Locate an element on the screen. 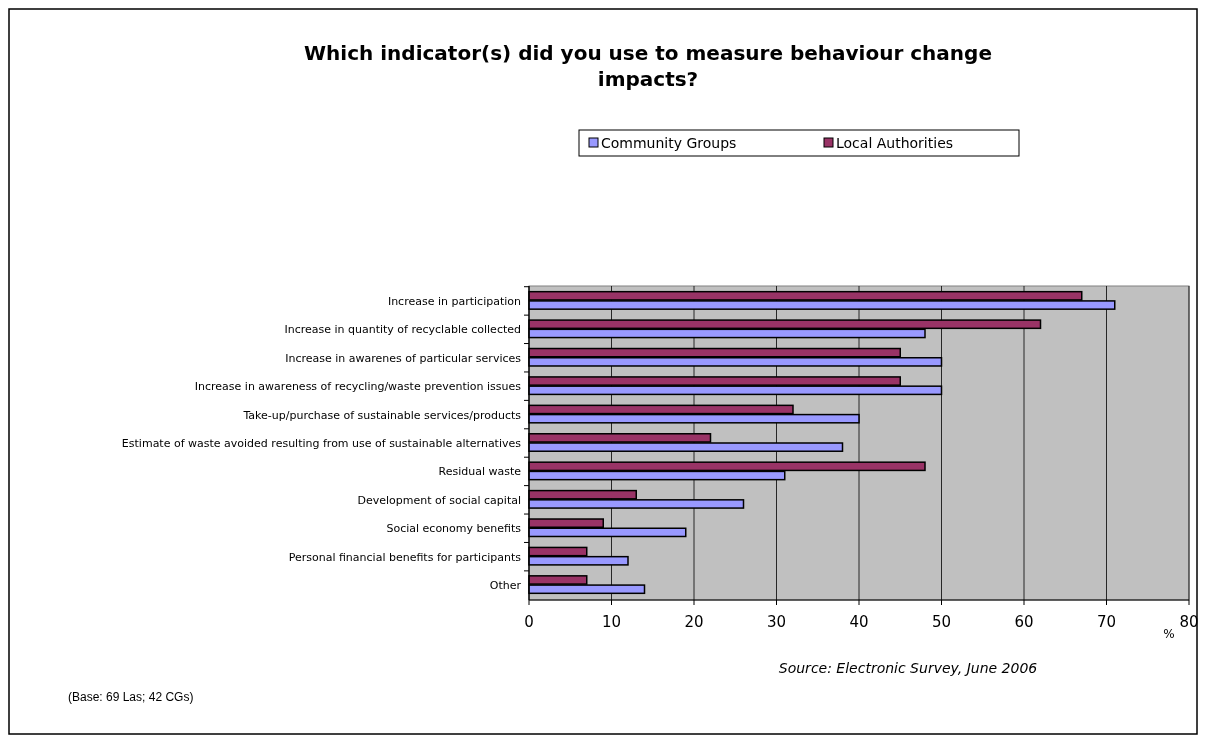 The image size is (1206, 743). x-tick-label: 10 is located at coordinates (611, 622).